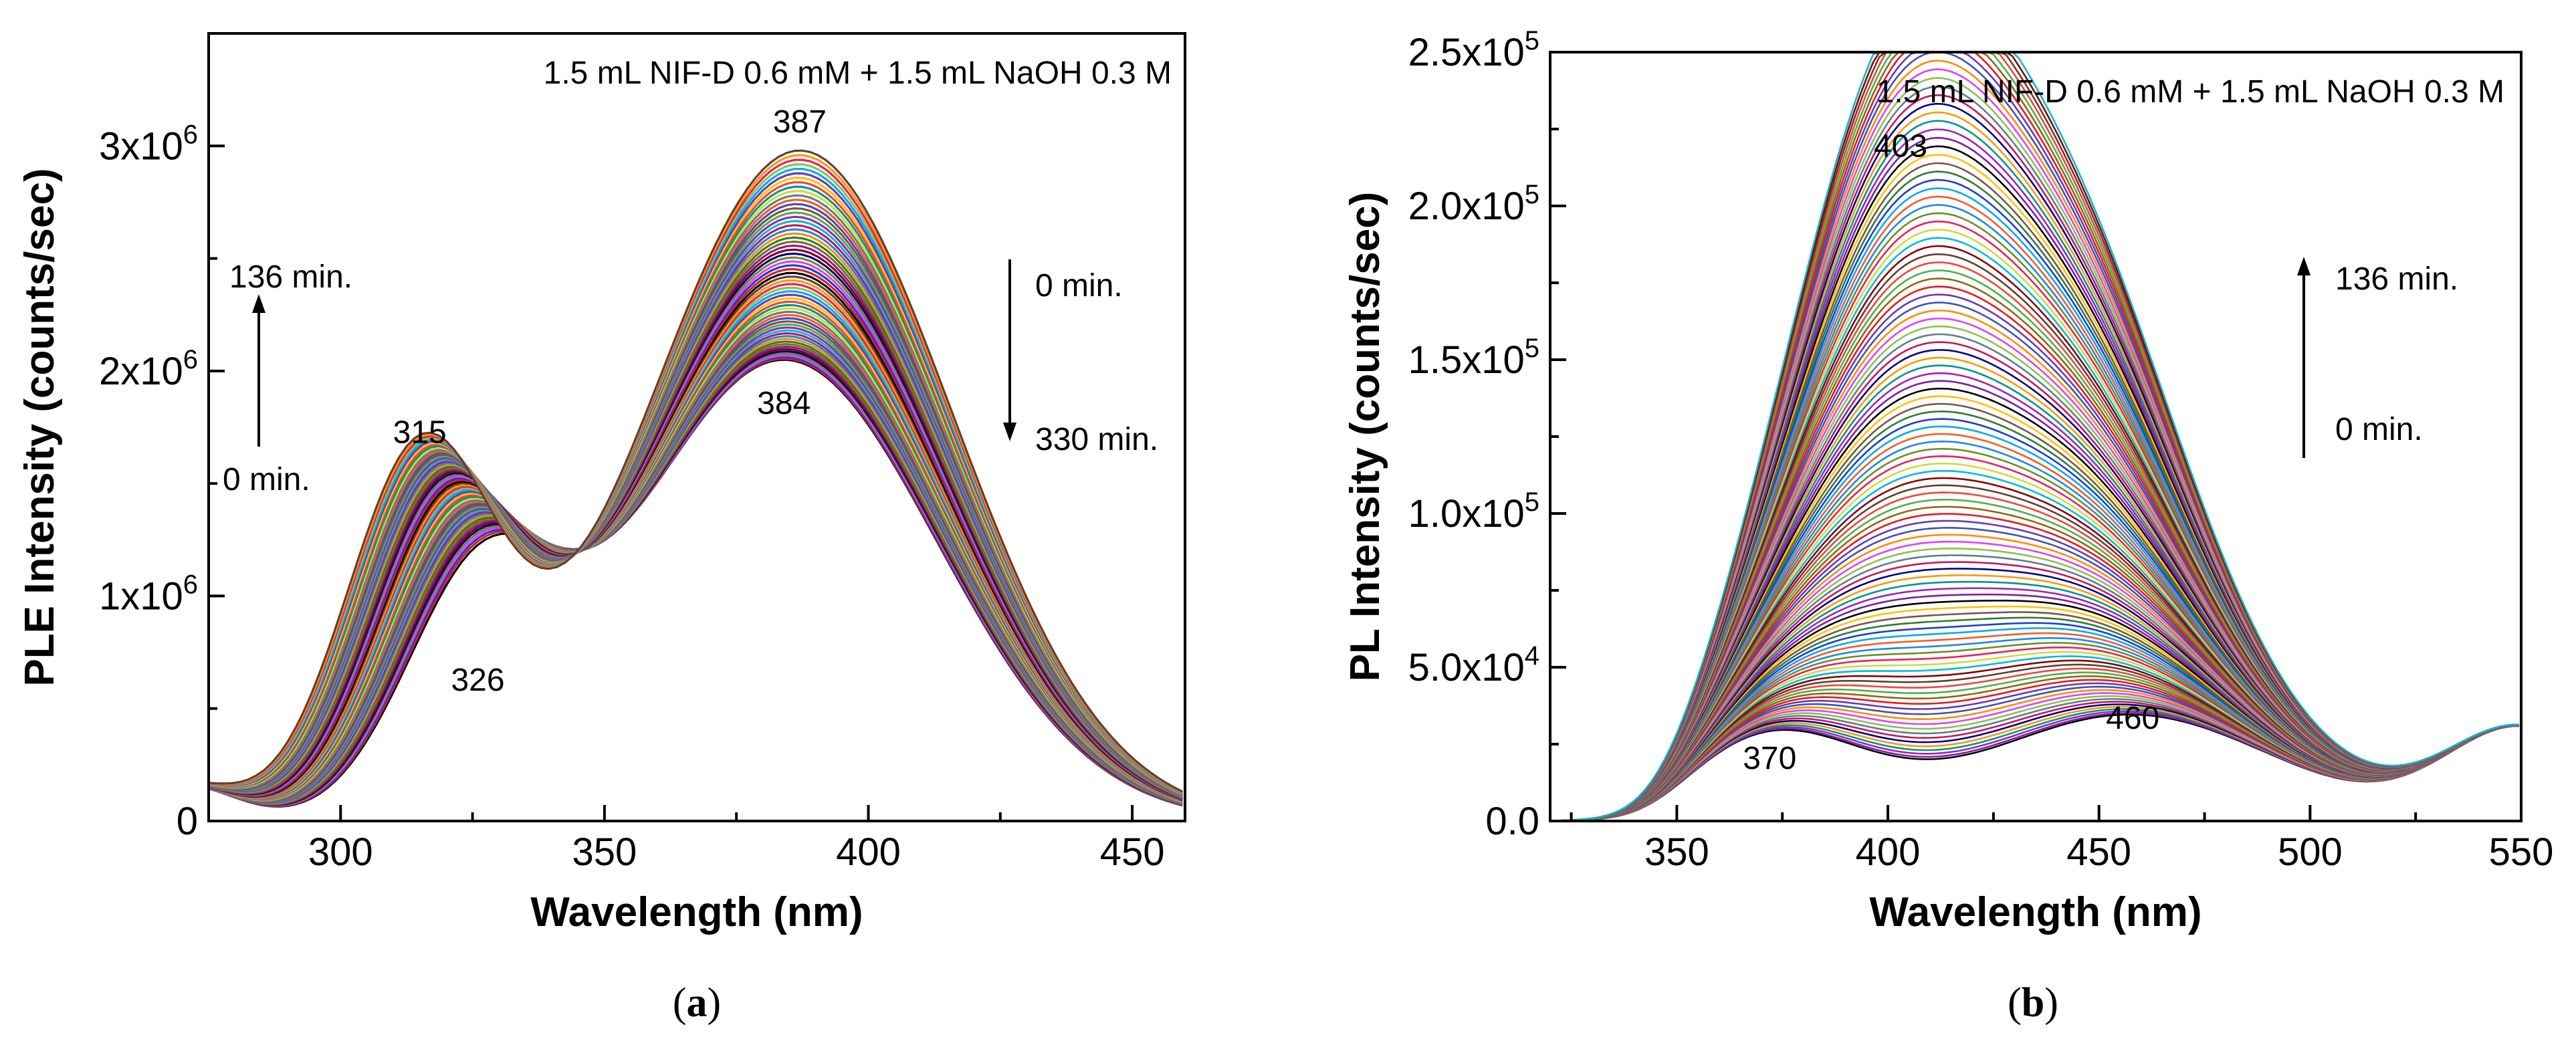 Image resolution: width=2576 pixels, height=1043 pixels. Describe the element at coordinates (266, 479) in the screenshot. I see `panel-a-arrow-up-start-label: 0 min.` at that location.